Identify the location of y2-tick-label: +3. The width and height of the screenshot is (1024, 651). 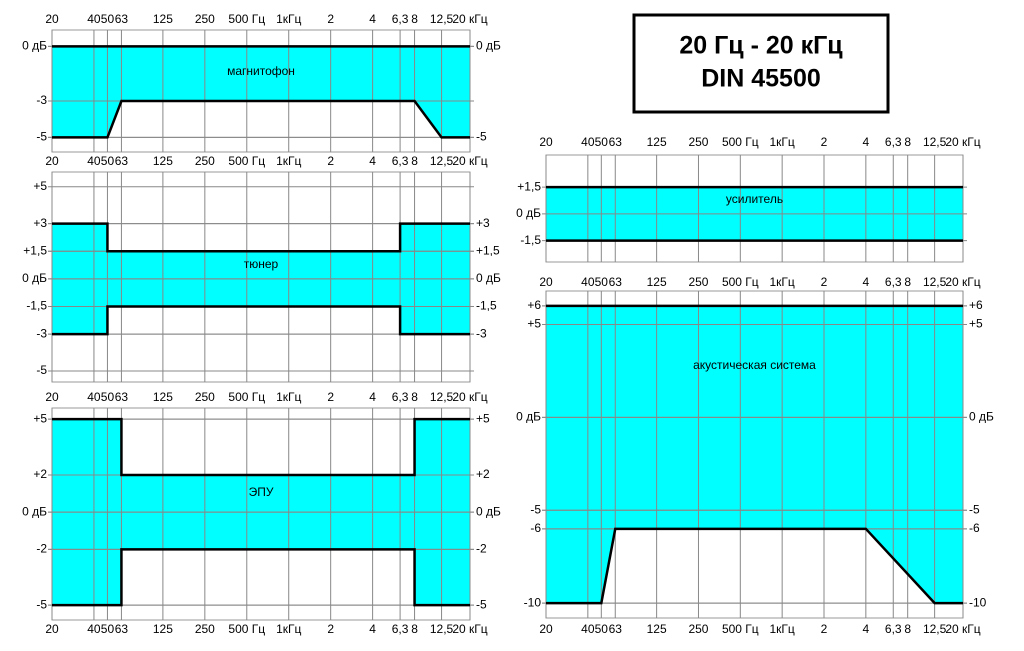
(483, 223).